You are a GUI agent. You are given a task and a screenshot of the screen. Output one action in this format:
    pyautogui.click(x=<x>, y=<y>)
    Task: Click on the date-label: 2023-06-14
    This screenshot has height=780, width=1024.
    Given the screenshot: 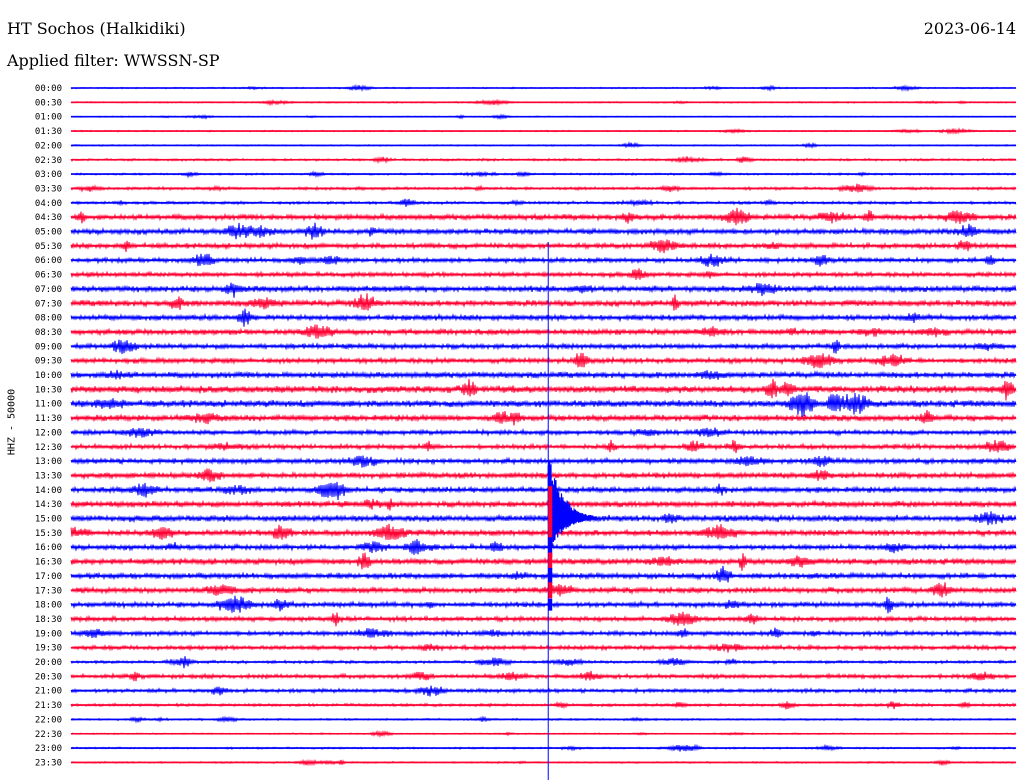 What is the action you would take?
    pyautogui.click(x=969, y=28)
    